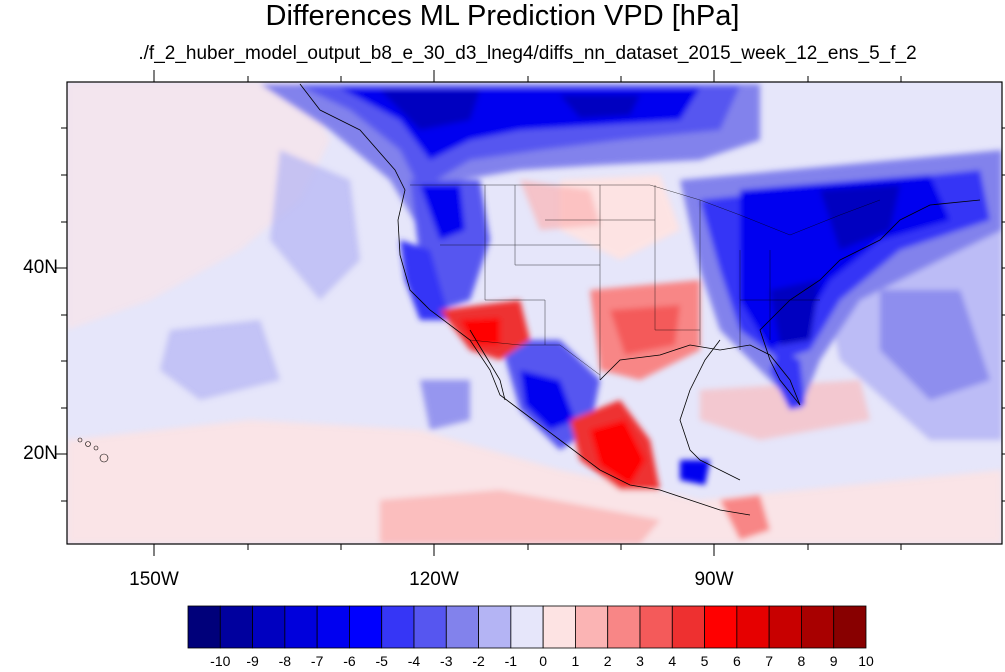  I want to click on colorbar-label: 6, so click(736, 661).